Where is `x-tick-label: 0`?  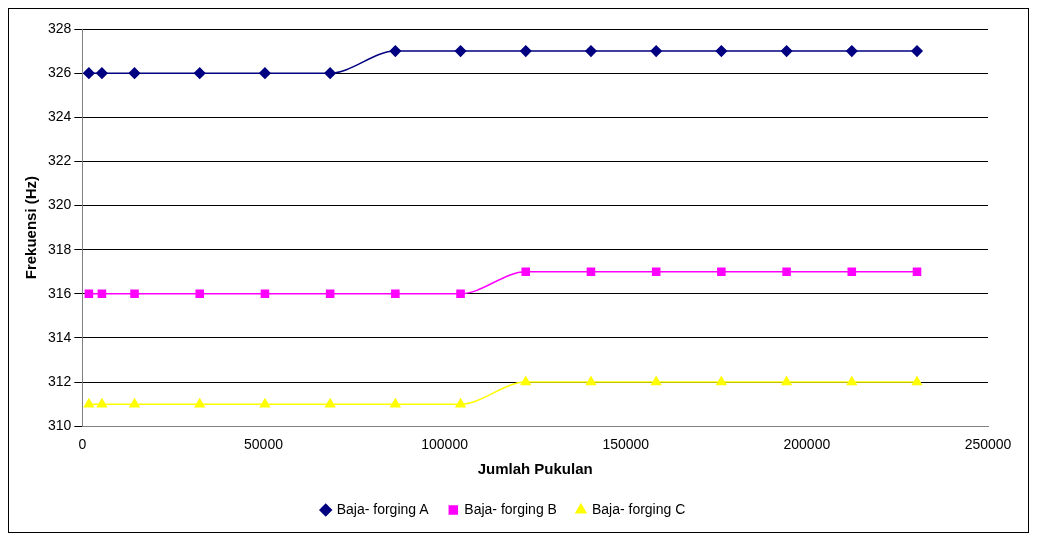 x-tick-label: 0 is located at coordinates (82, 444).